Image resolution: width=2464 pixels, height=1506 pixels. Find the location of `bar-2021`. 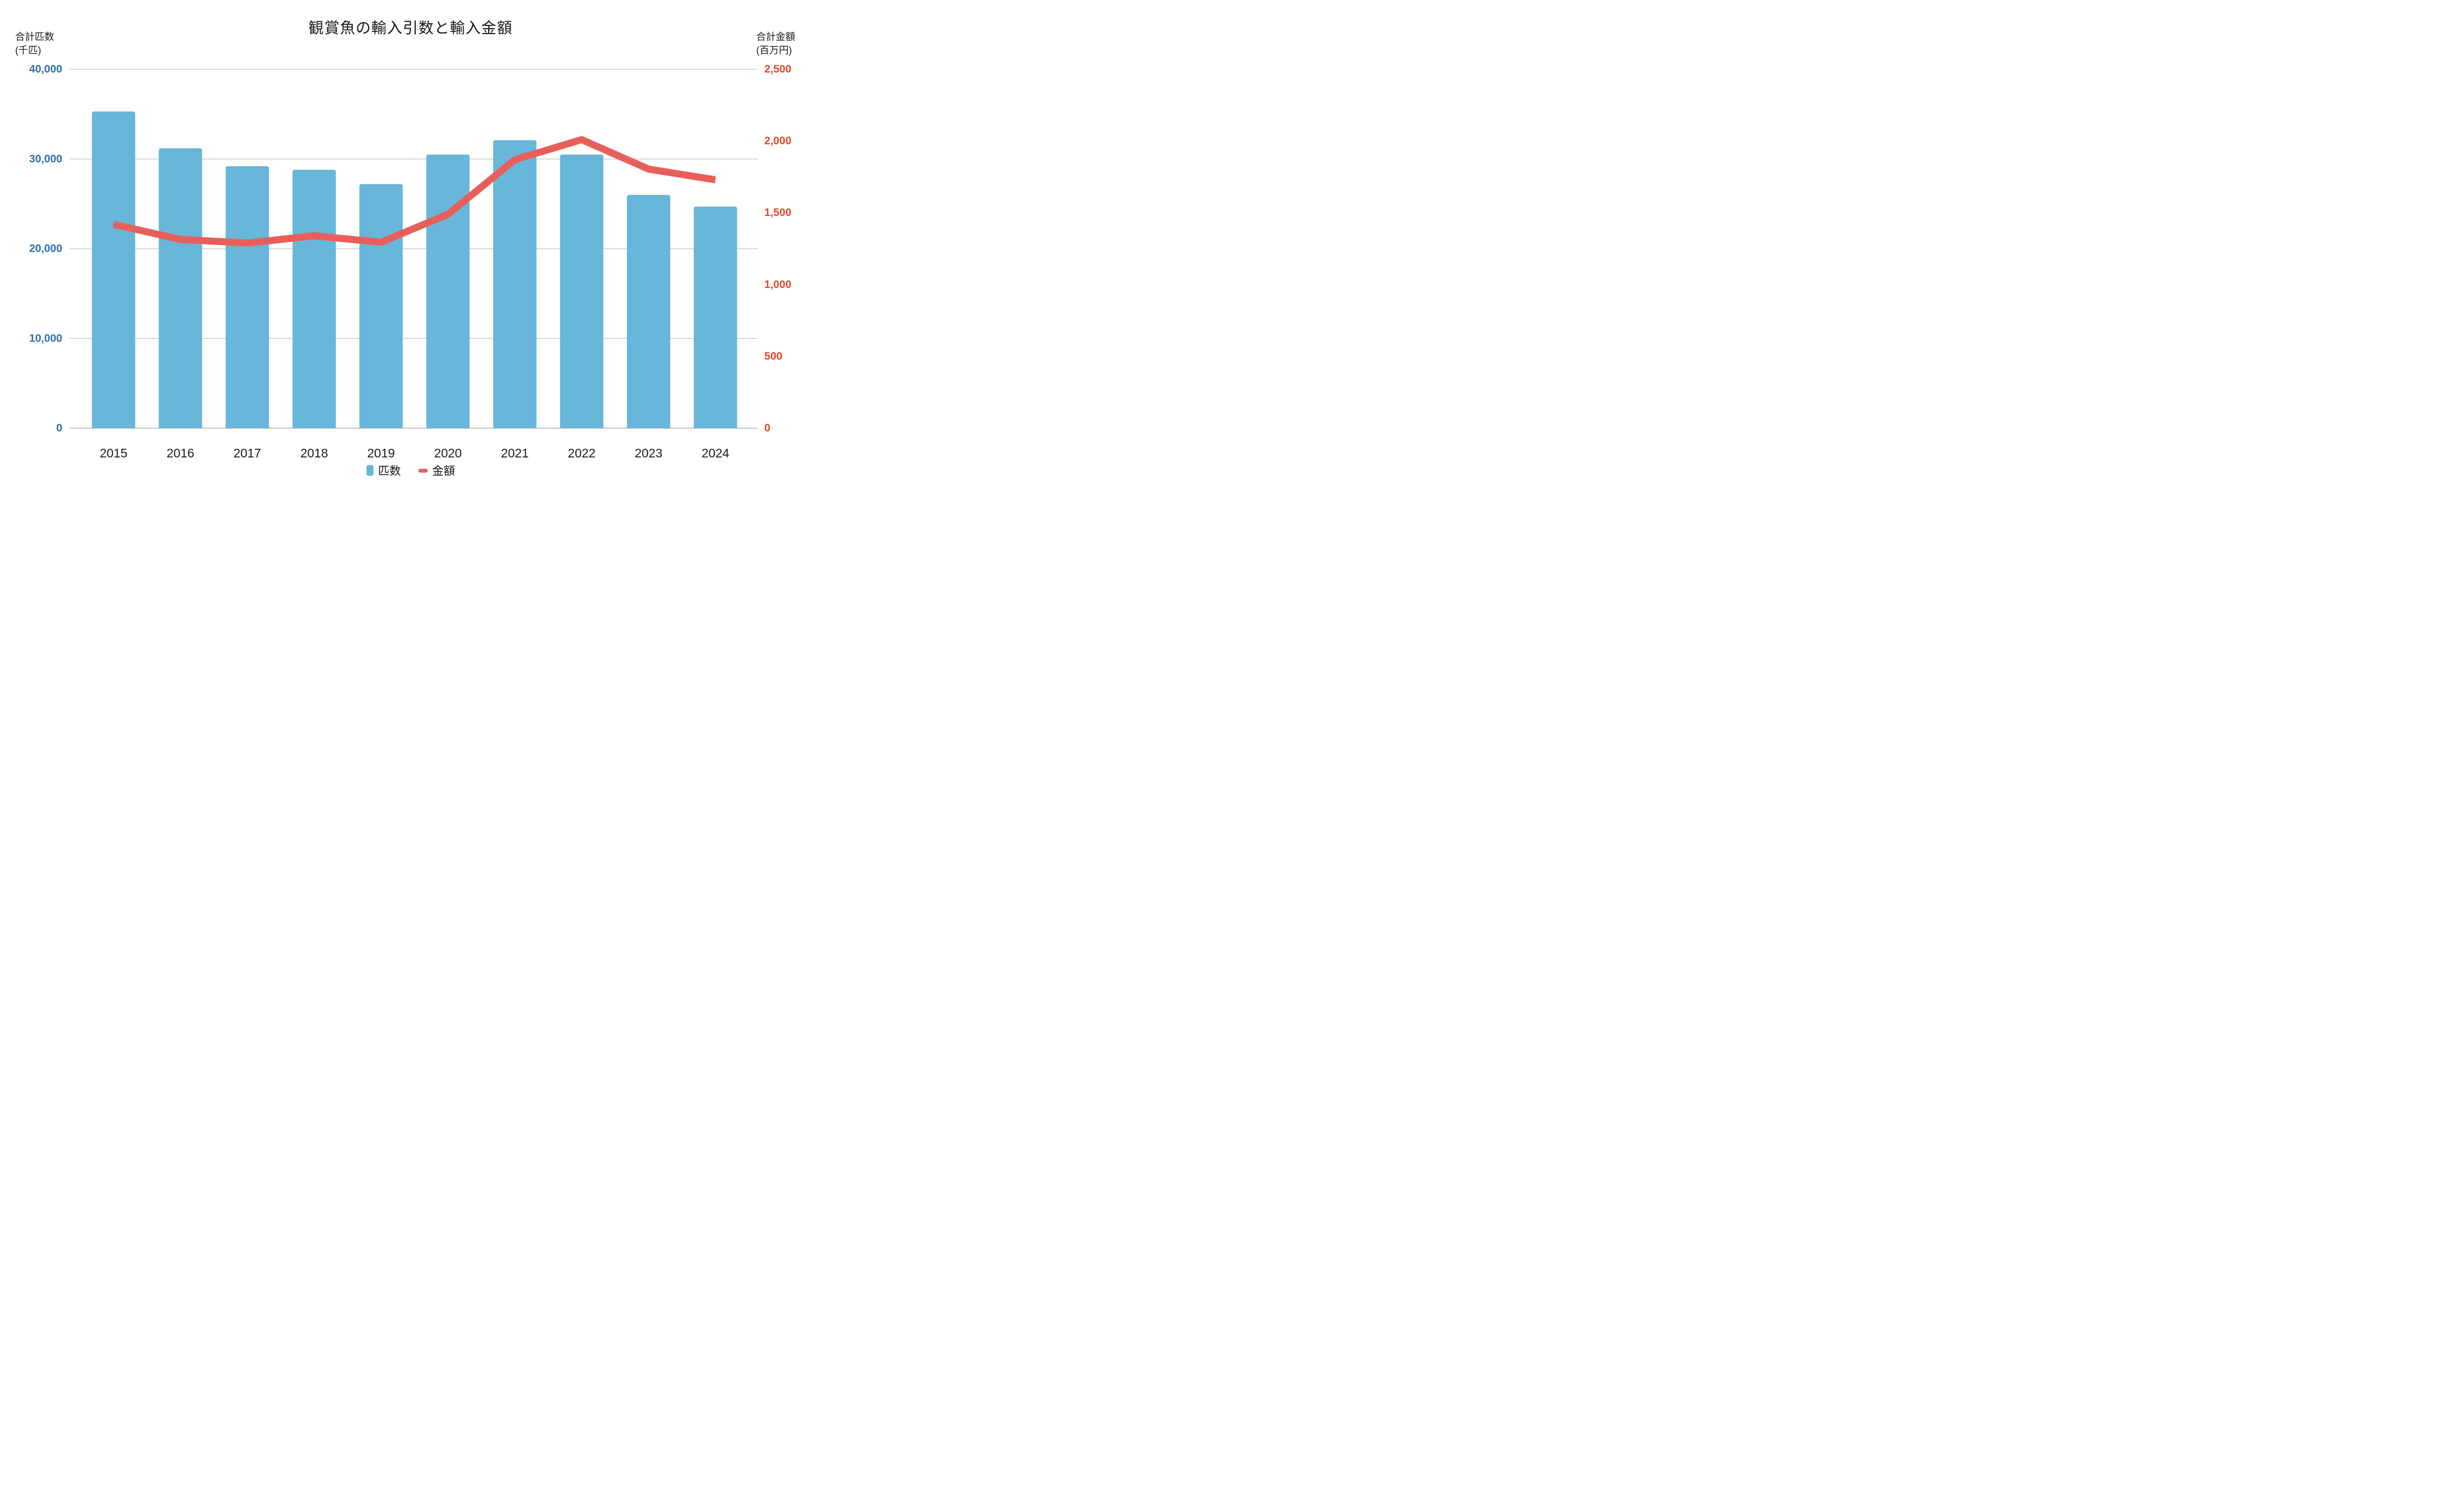

bar-2021 is located at coordinates (515, 284).